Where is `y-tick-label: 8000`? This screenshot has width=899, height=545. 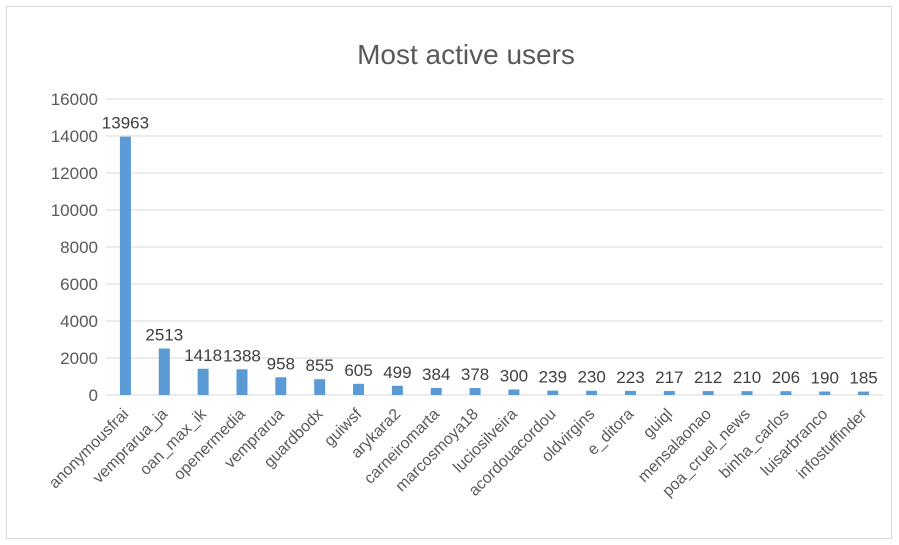 y-tick-label: 8000 is located at coordinates (79, 247).